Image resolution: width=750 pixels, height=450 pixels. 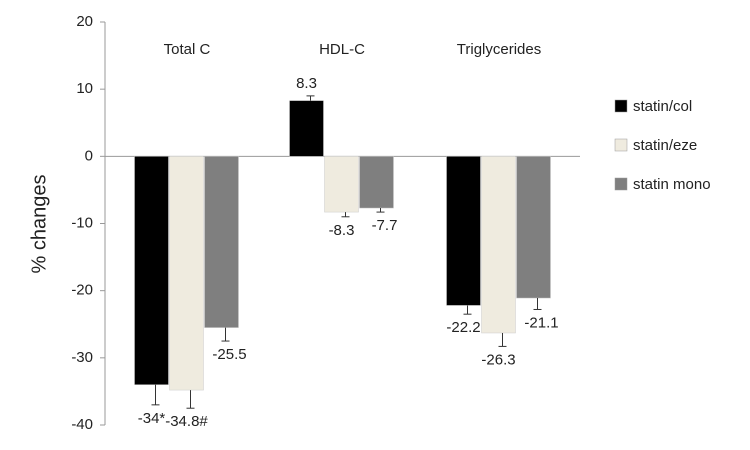 What do you see at coordinates (306, 83) in the screenshot?
I see `value-label: 8.3` at bounding box center [306, 83].